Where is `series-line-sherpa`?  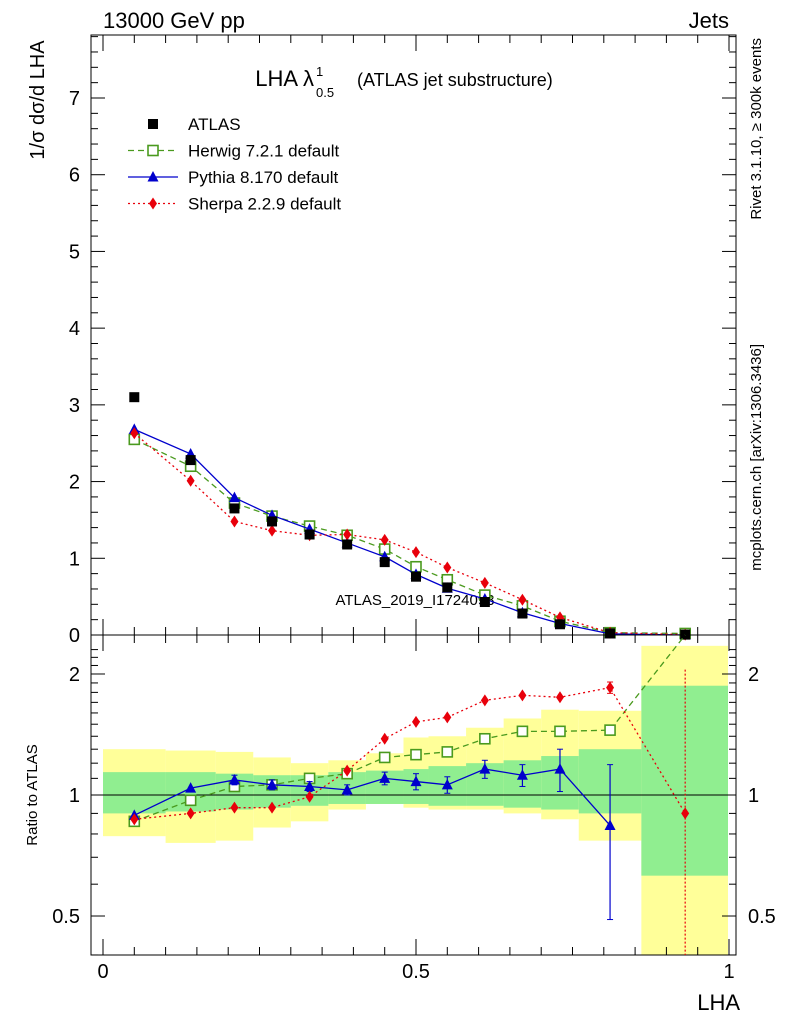
series-line-sherpa is located at coordinates (409, 534).